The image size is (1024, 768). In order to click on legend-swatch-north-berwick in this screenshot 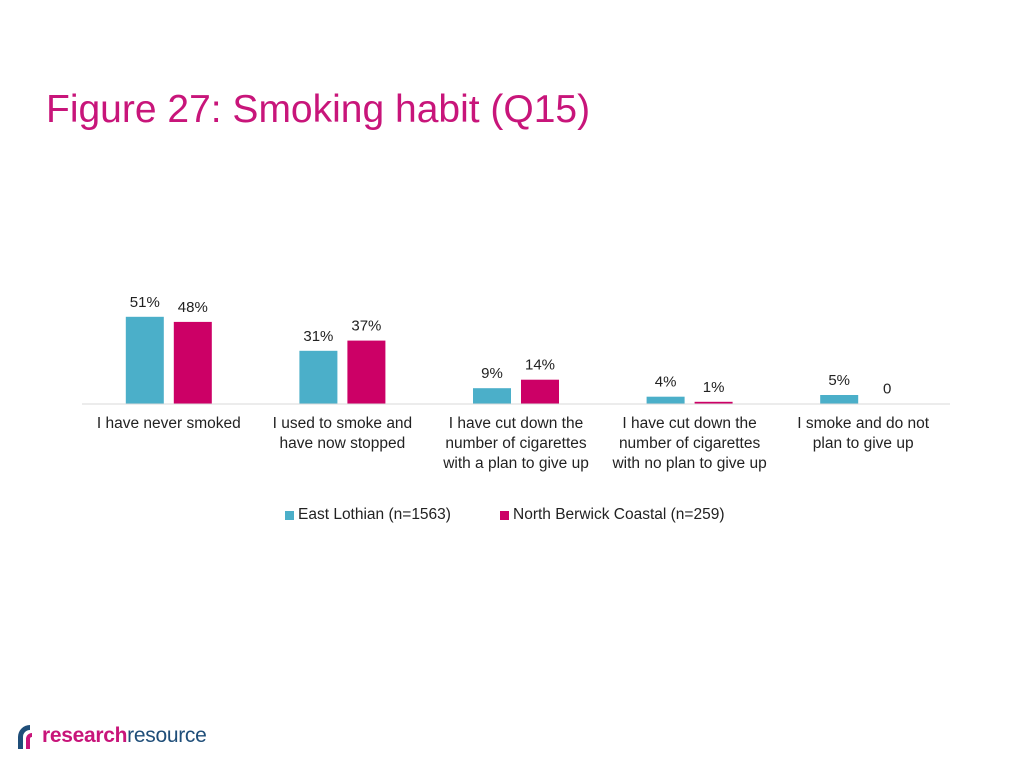, I will do `click(504, 515)`.